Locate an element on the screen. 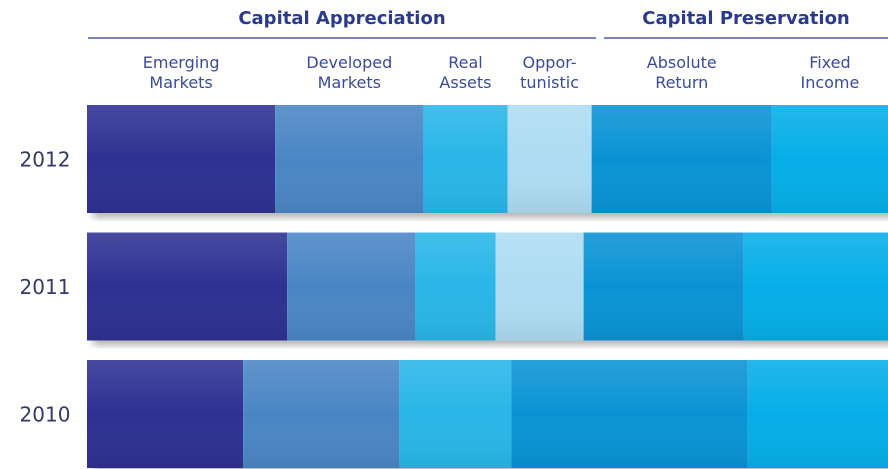  y-tick-label: 2011 is located at coordinates (45, 287).